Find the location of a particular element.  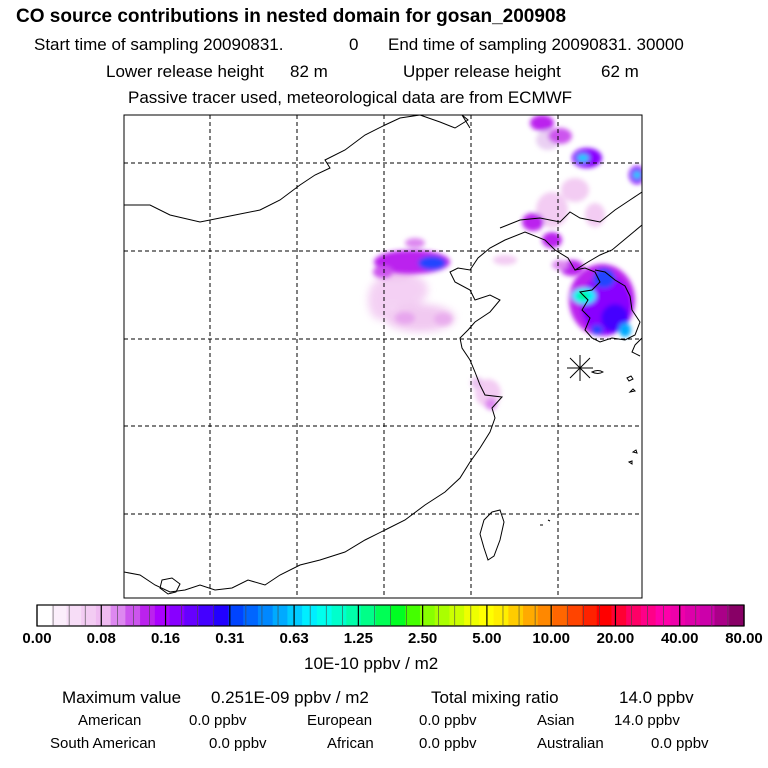

lower-release-value: 82 m is located at coordinates (309, 71).